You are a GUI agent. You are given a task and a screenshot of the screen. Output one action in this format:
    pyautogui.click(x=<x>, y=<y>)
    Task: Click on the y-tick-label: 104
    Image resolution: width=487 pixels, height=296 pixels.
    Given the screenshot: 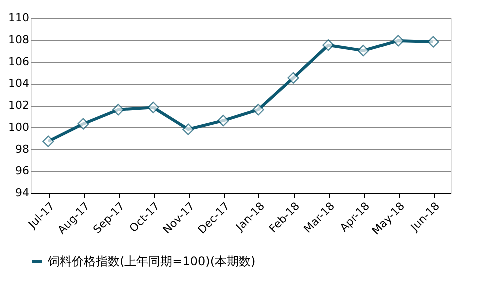 What is the action you would take?
    pyautogui.click(x=19, y=83)
    